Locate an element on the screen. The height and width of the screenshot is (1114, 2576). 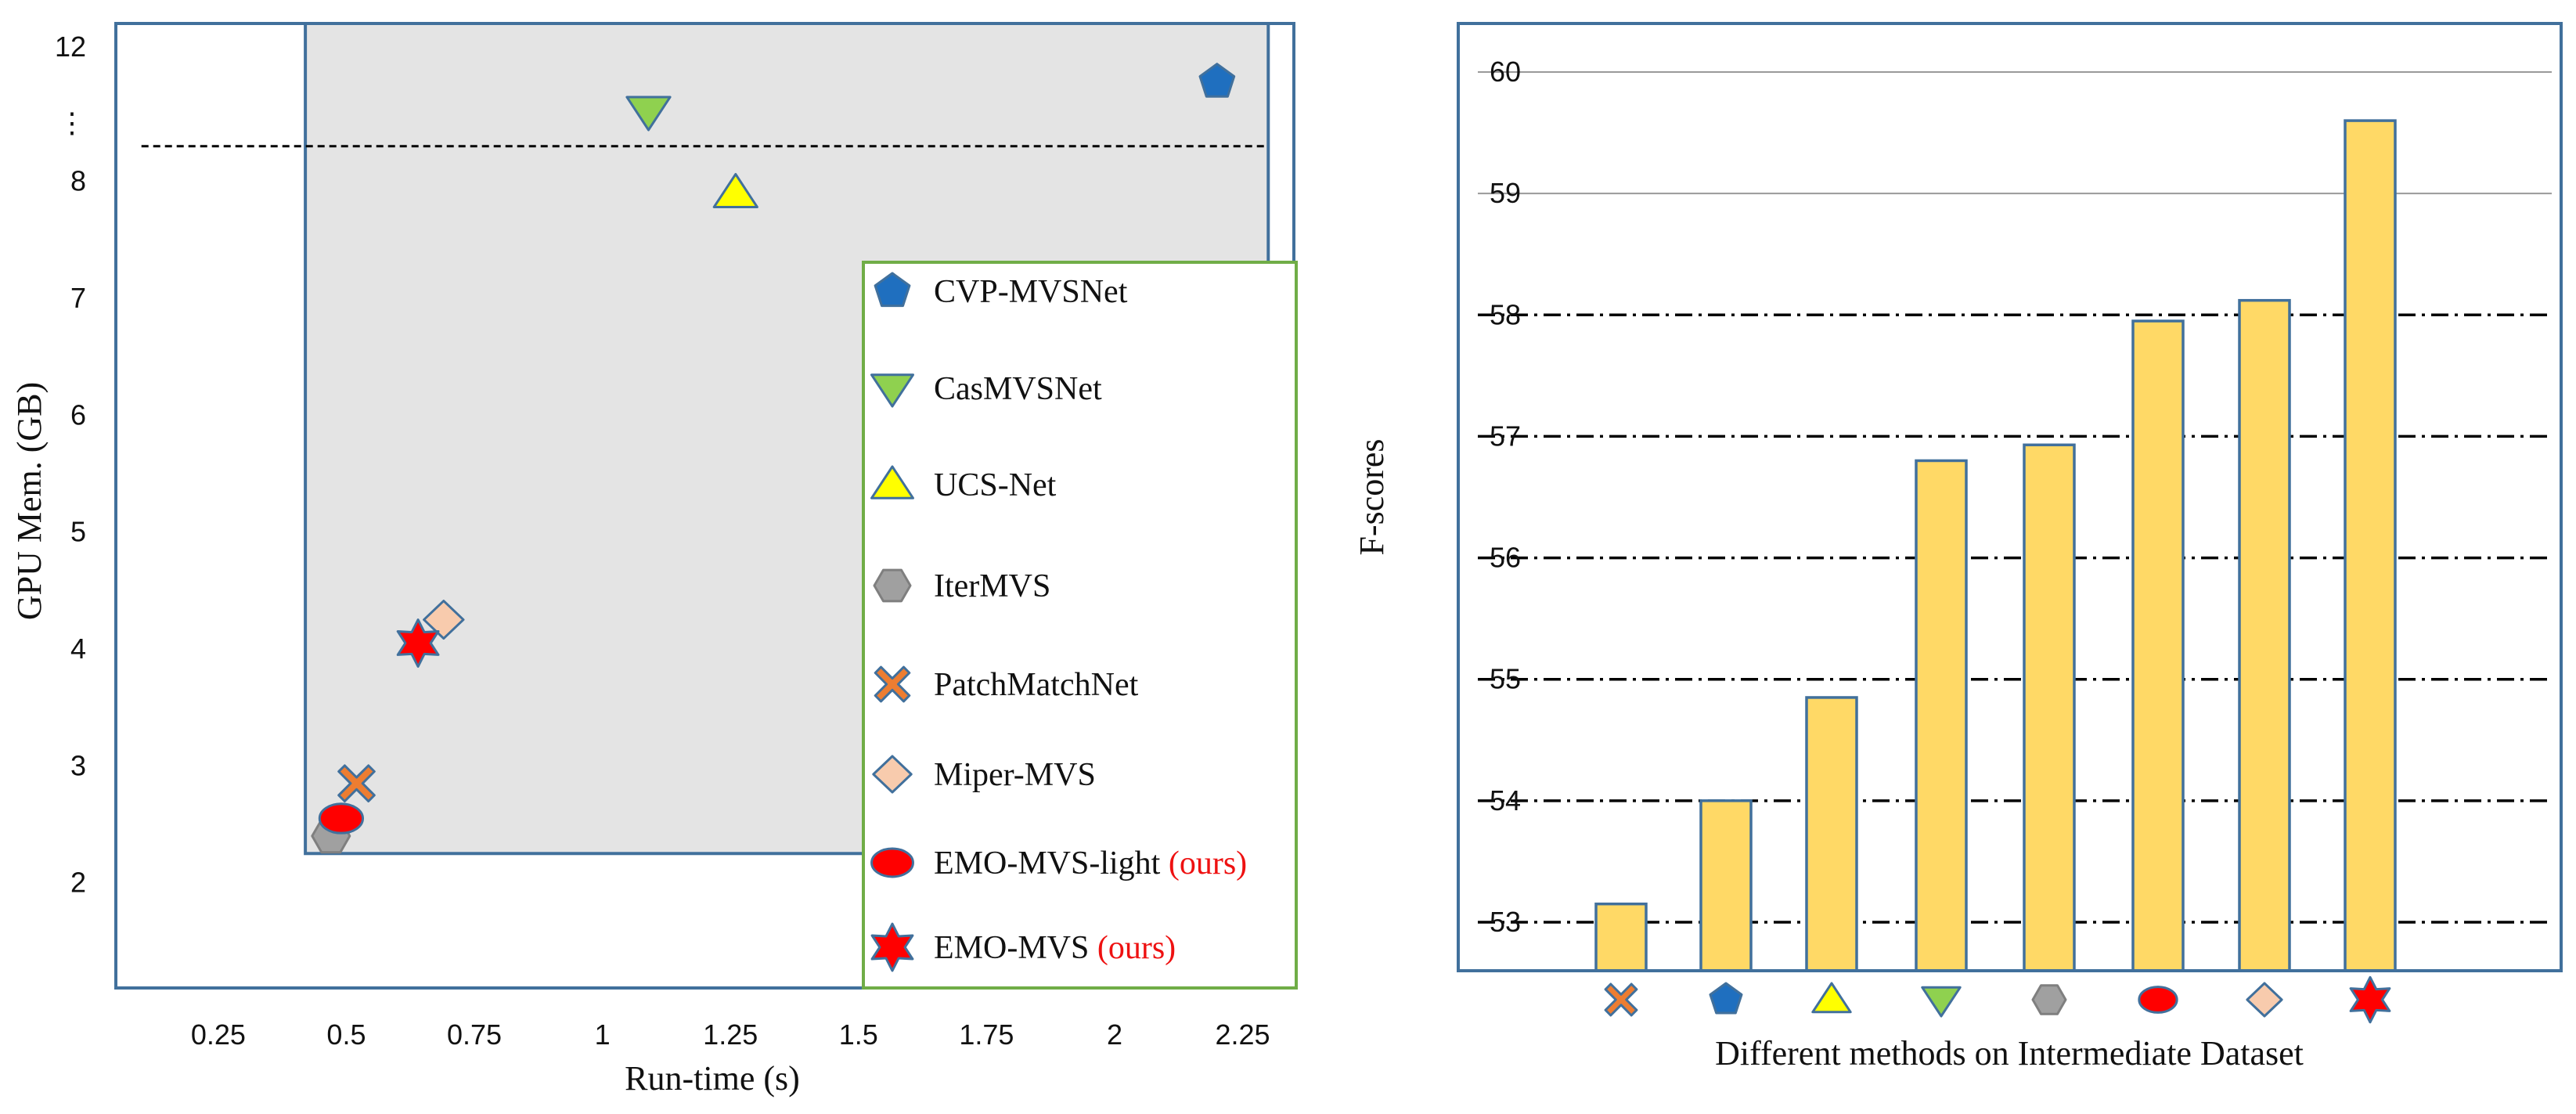
point-patchmatchnet is located at coordinates (356, 783).